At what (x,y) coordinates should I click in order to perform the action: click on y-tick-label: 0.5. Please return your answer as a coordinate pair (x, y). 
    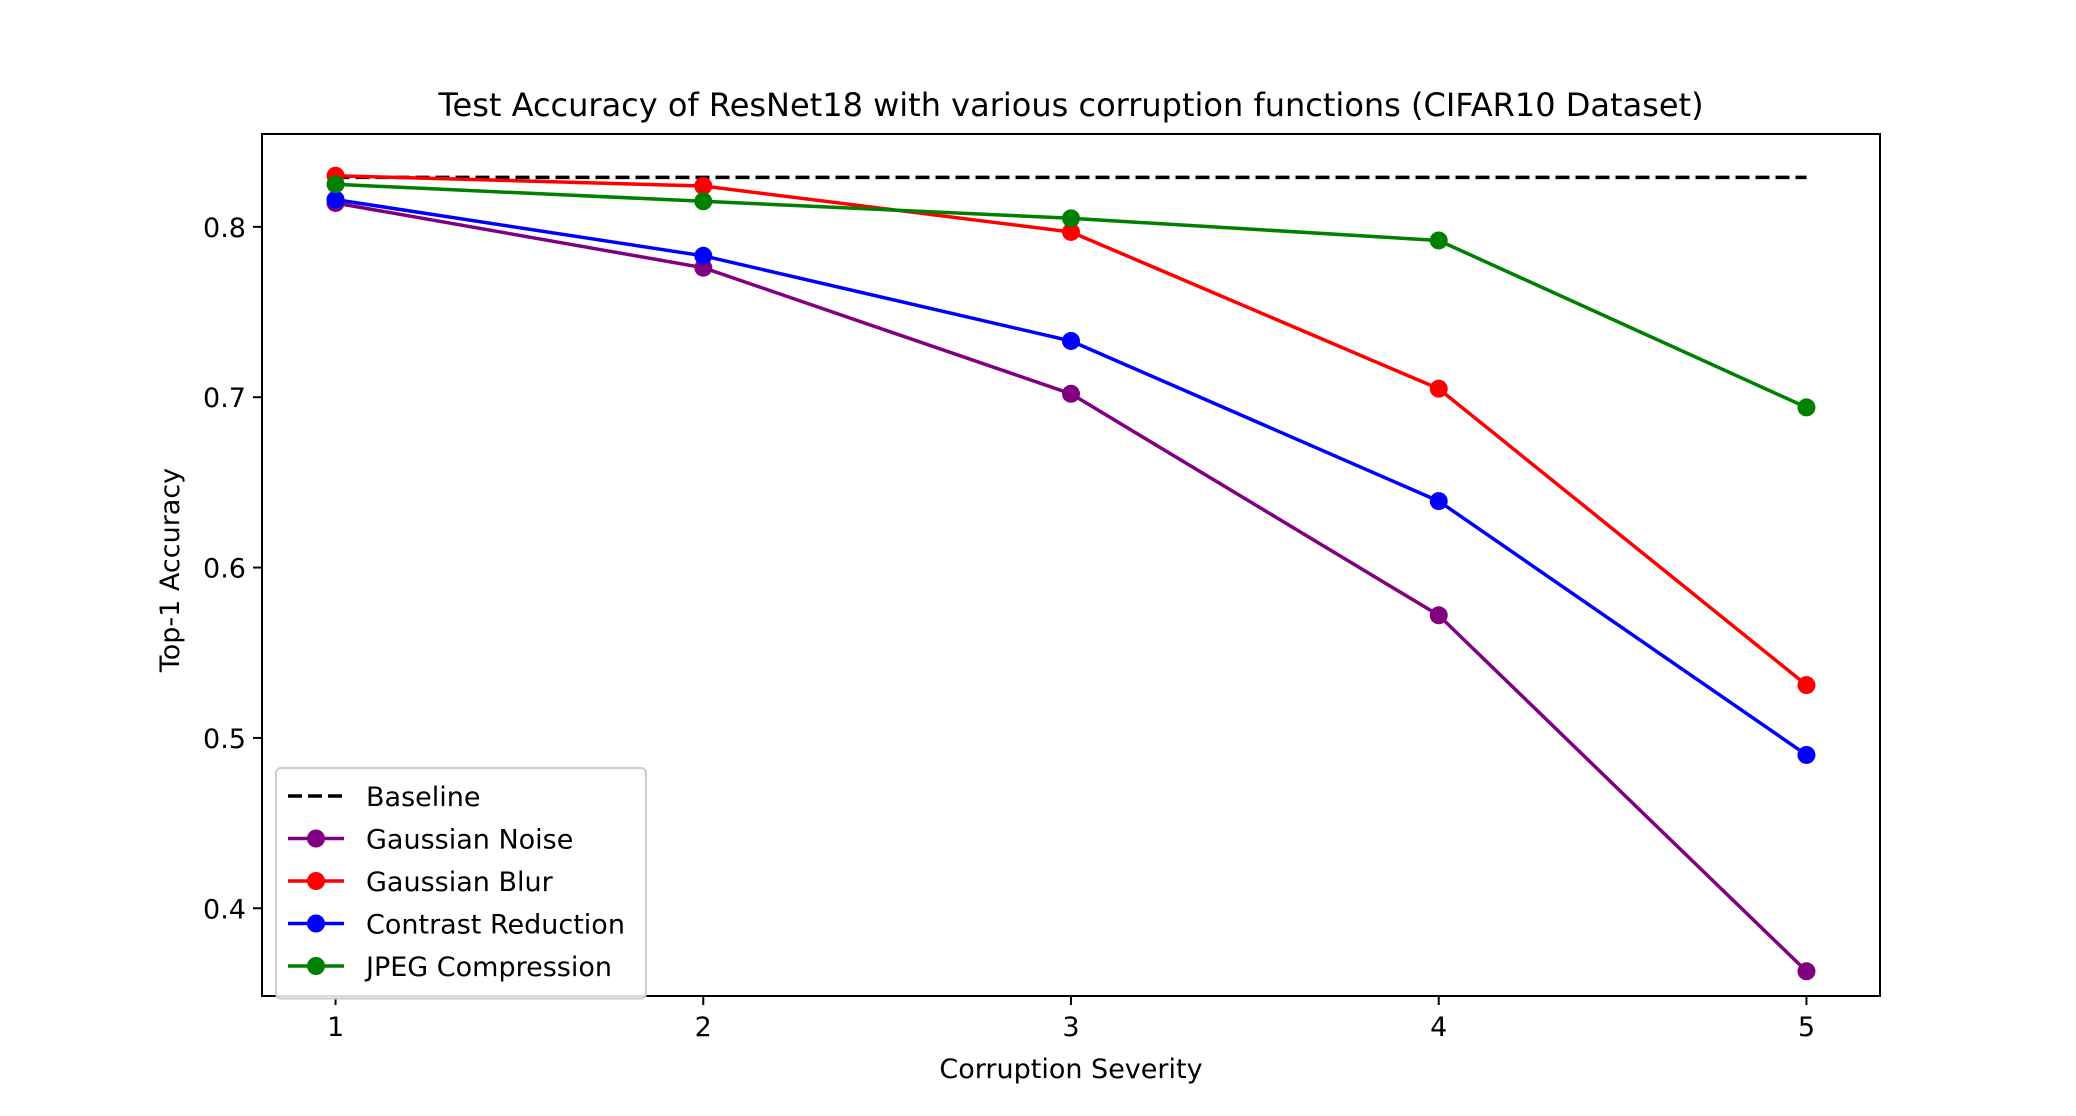
    Looking at the image, I should click on (224, 739).